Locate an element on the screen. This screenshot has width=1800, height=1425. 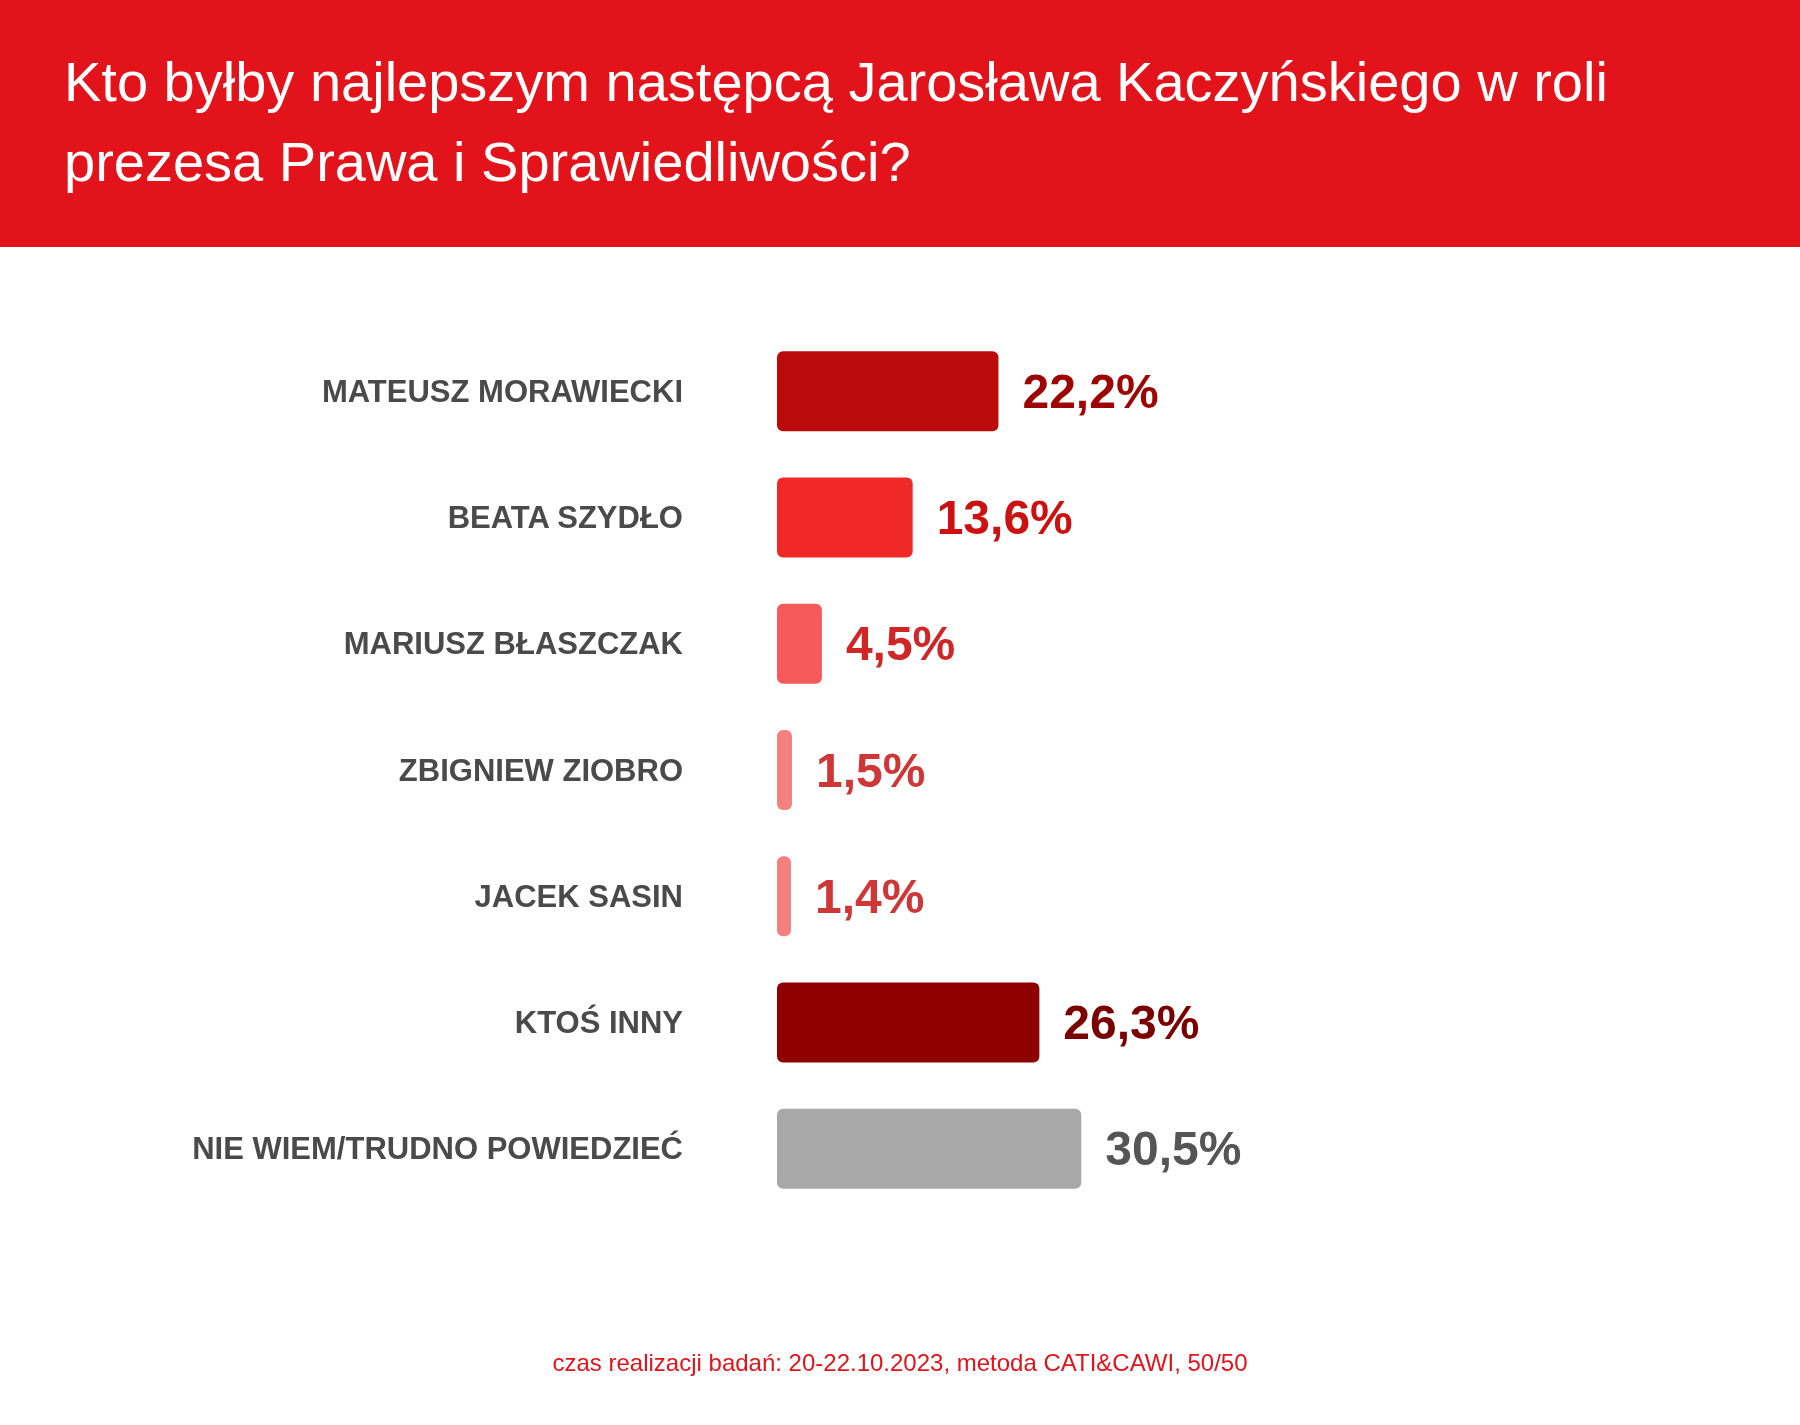
y-tick-label: NIE WIEM/TRUDNO POWIEDZIEĆ is located at coordinates (437, 1148).